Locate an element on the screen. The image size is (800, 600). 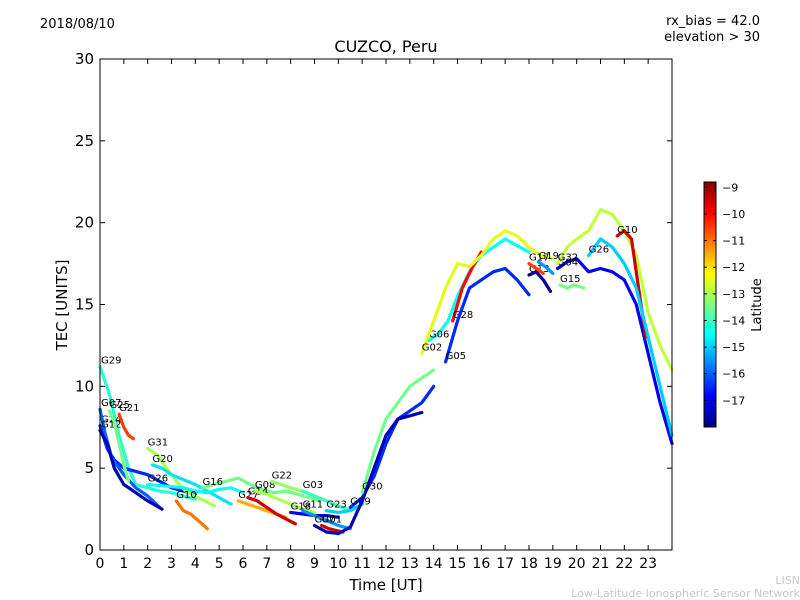
series-label: G07 is located at coordinates (111, 403).